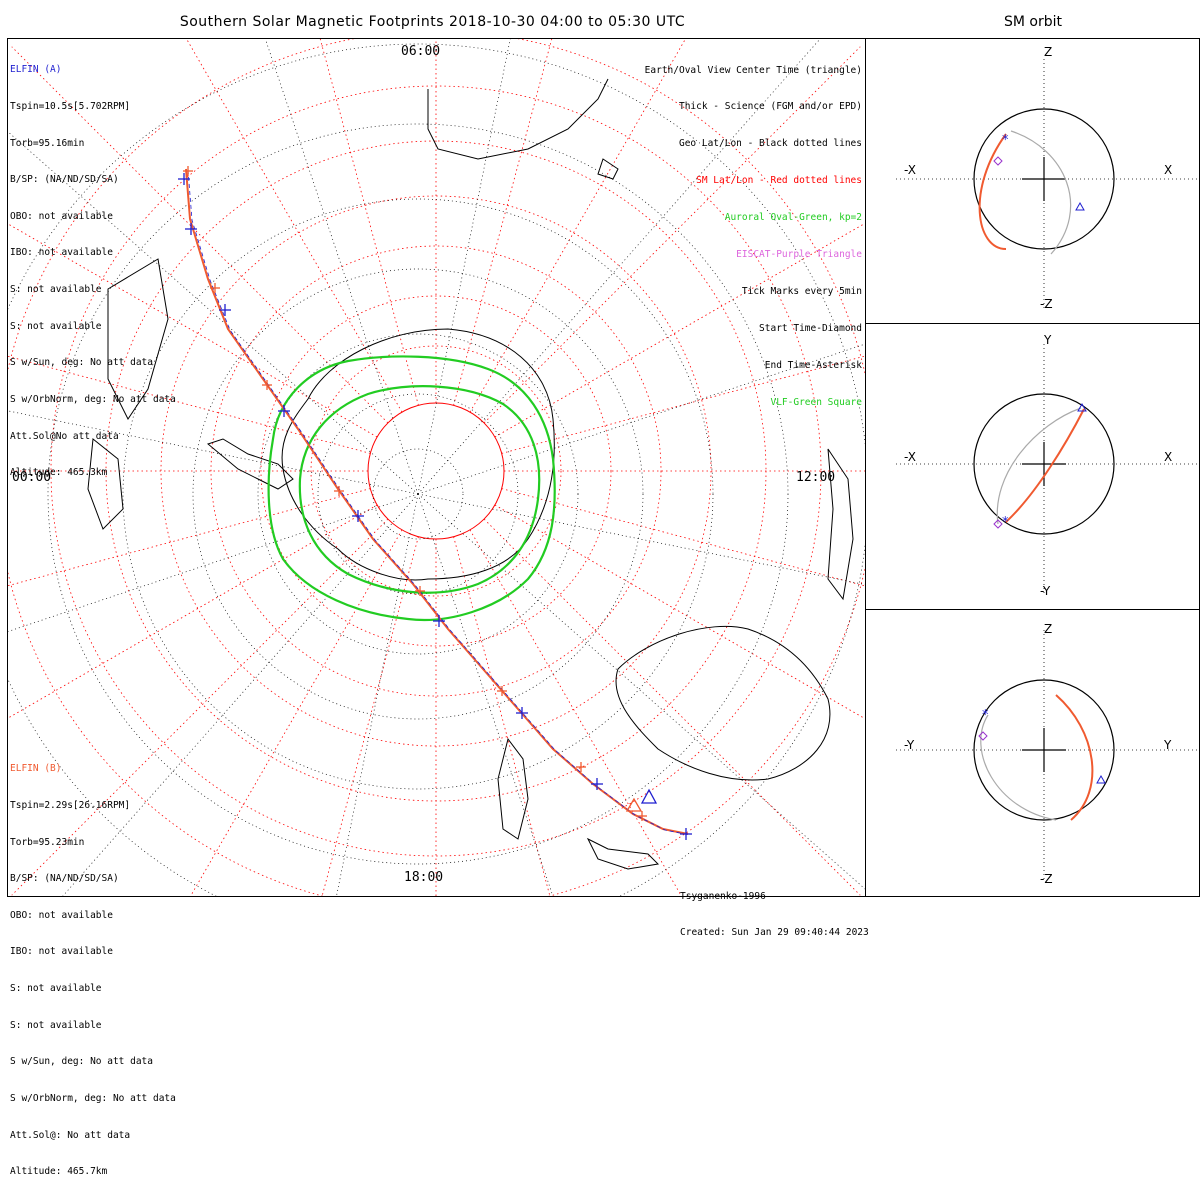 The image size is (1200, 1191). Describe the element at coordinates (634, 804) in the screenshot. I see `elfin-b-center-triangle` at that location.